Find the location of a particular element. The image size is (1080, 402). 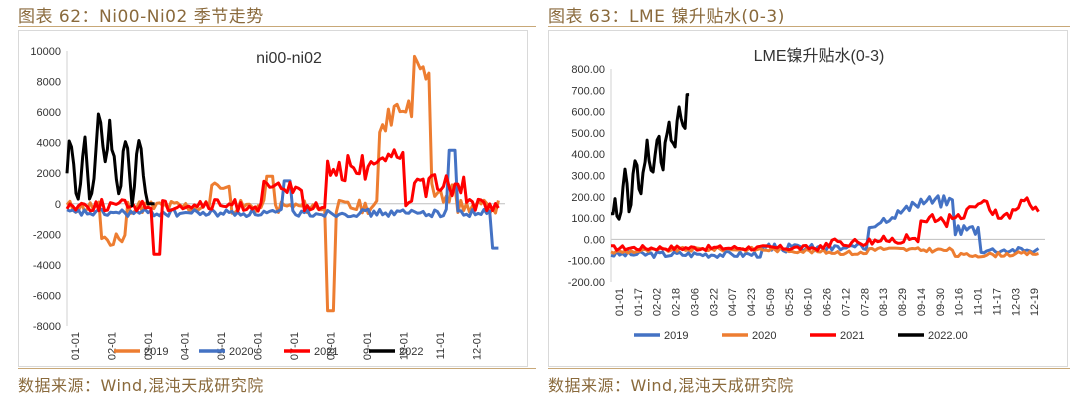

title-rule-left is located at coordinates (277, 26).